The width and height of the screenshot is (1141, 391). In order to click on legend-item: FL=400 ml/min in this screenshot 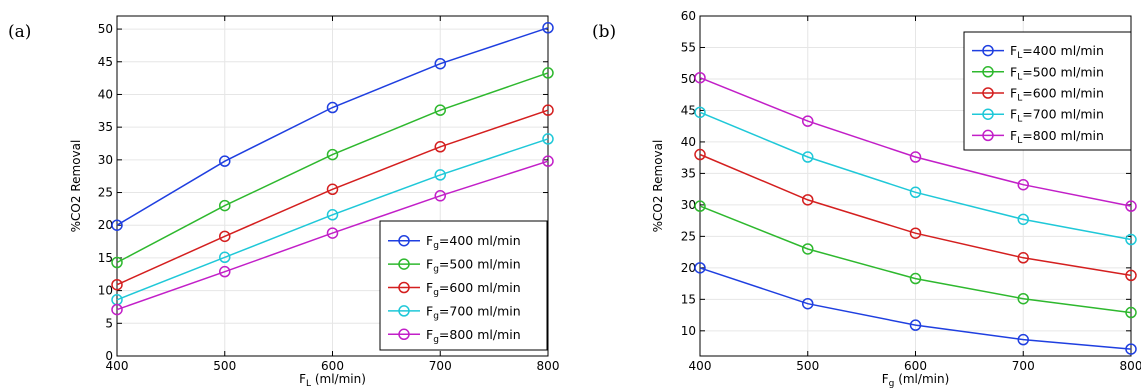, I will do `click(1038, 52)`.